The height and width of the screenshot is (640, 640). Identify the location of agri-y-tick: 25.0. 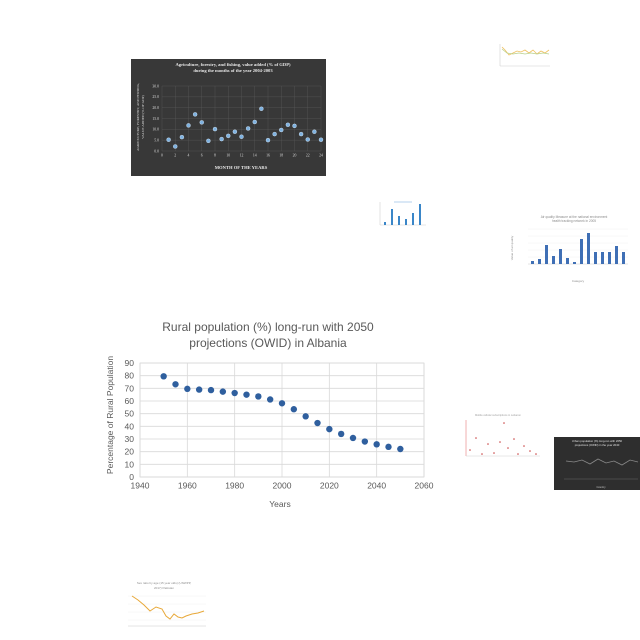
(155, 97).